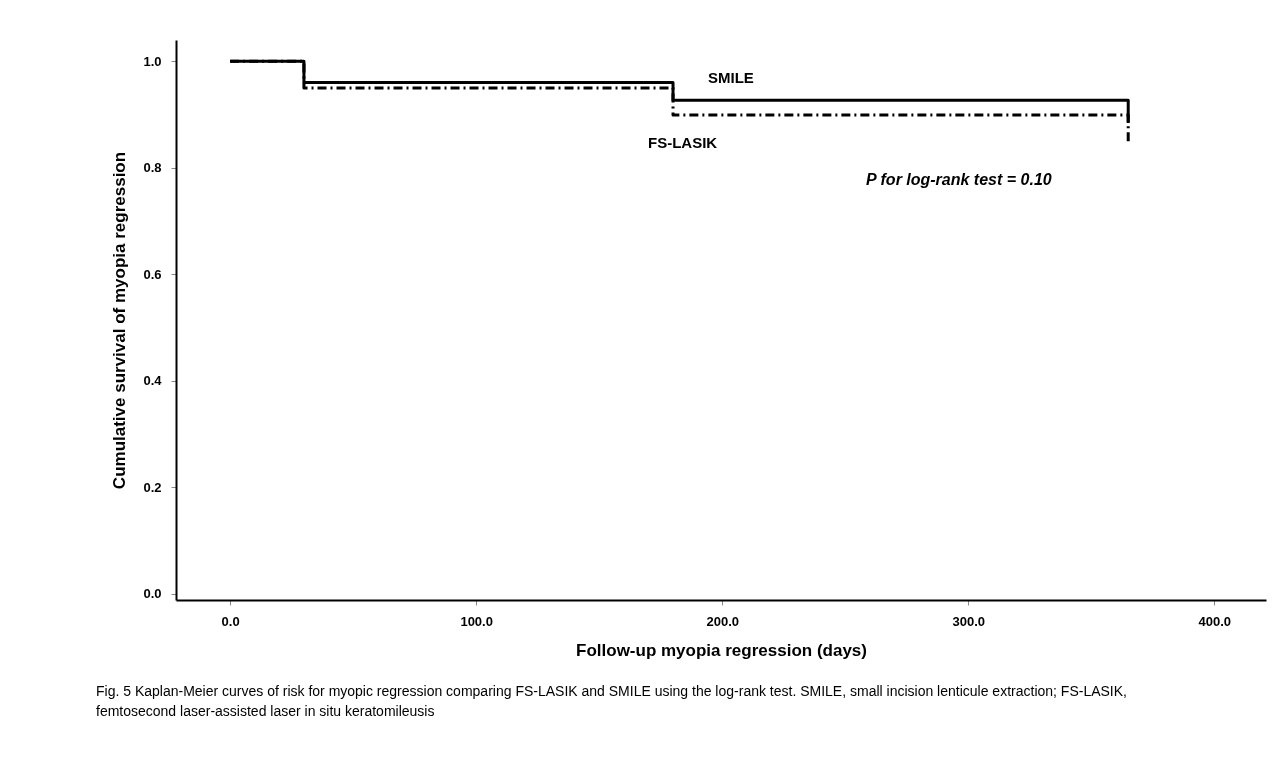 The width and height of the screenshot is (1280, 776). What do you see at coordinates (683, 143) in the screenshot?
I see `series-label: FS-LASIK` at bounding box center [683, 143].